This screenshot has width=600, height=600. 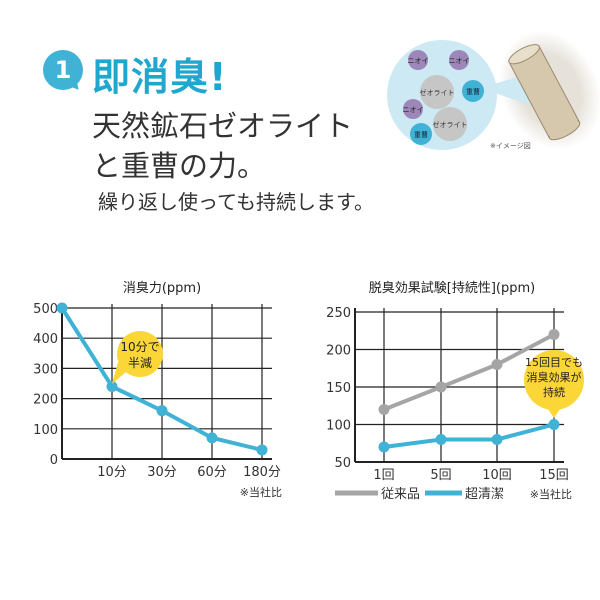 What do you see at coordinates (554, 475) in the screenshot?
I see `x-tick-label: 15回` at bounding box center [554, 475].